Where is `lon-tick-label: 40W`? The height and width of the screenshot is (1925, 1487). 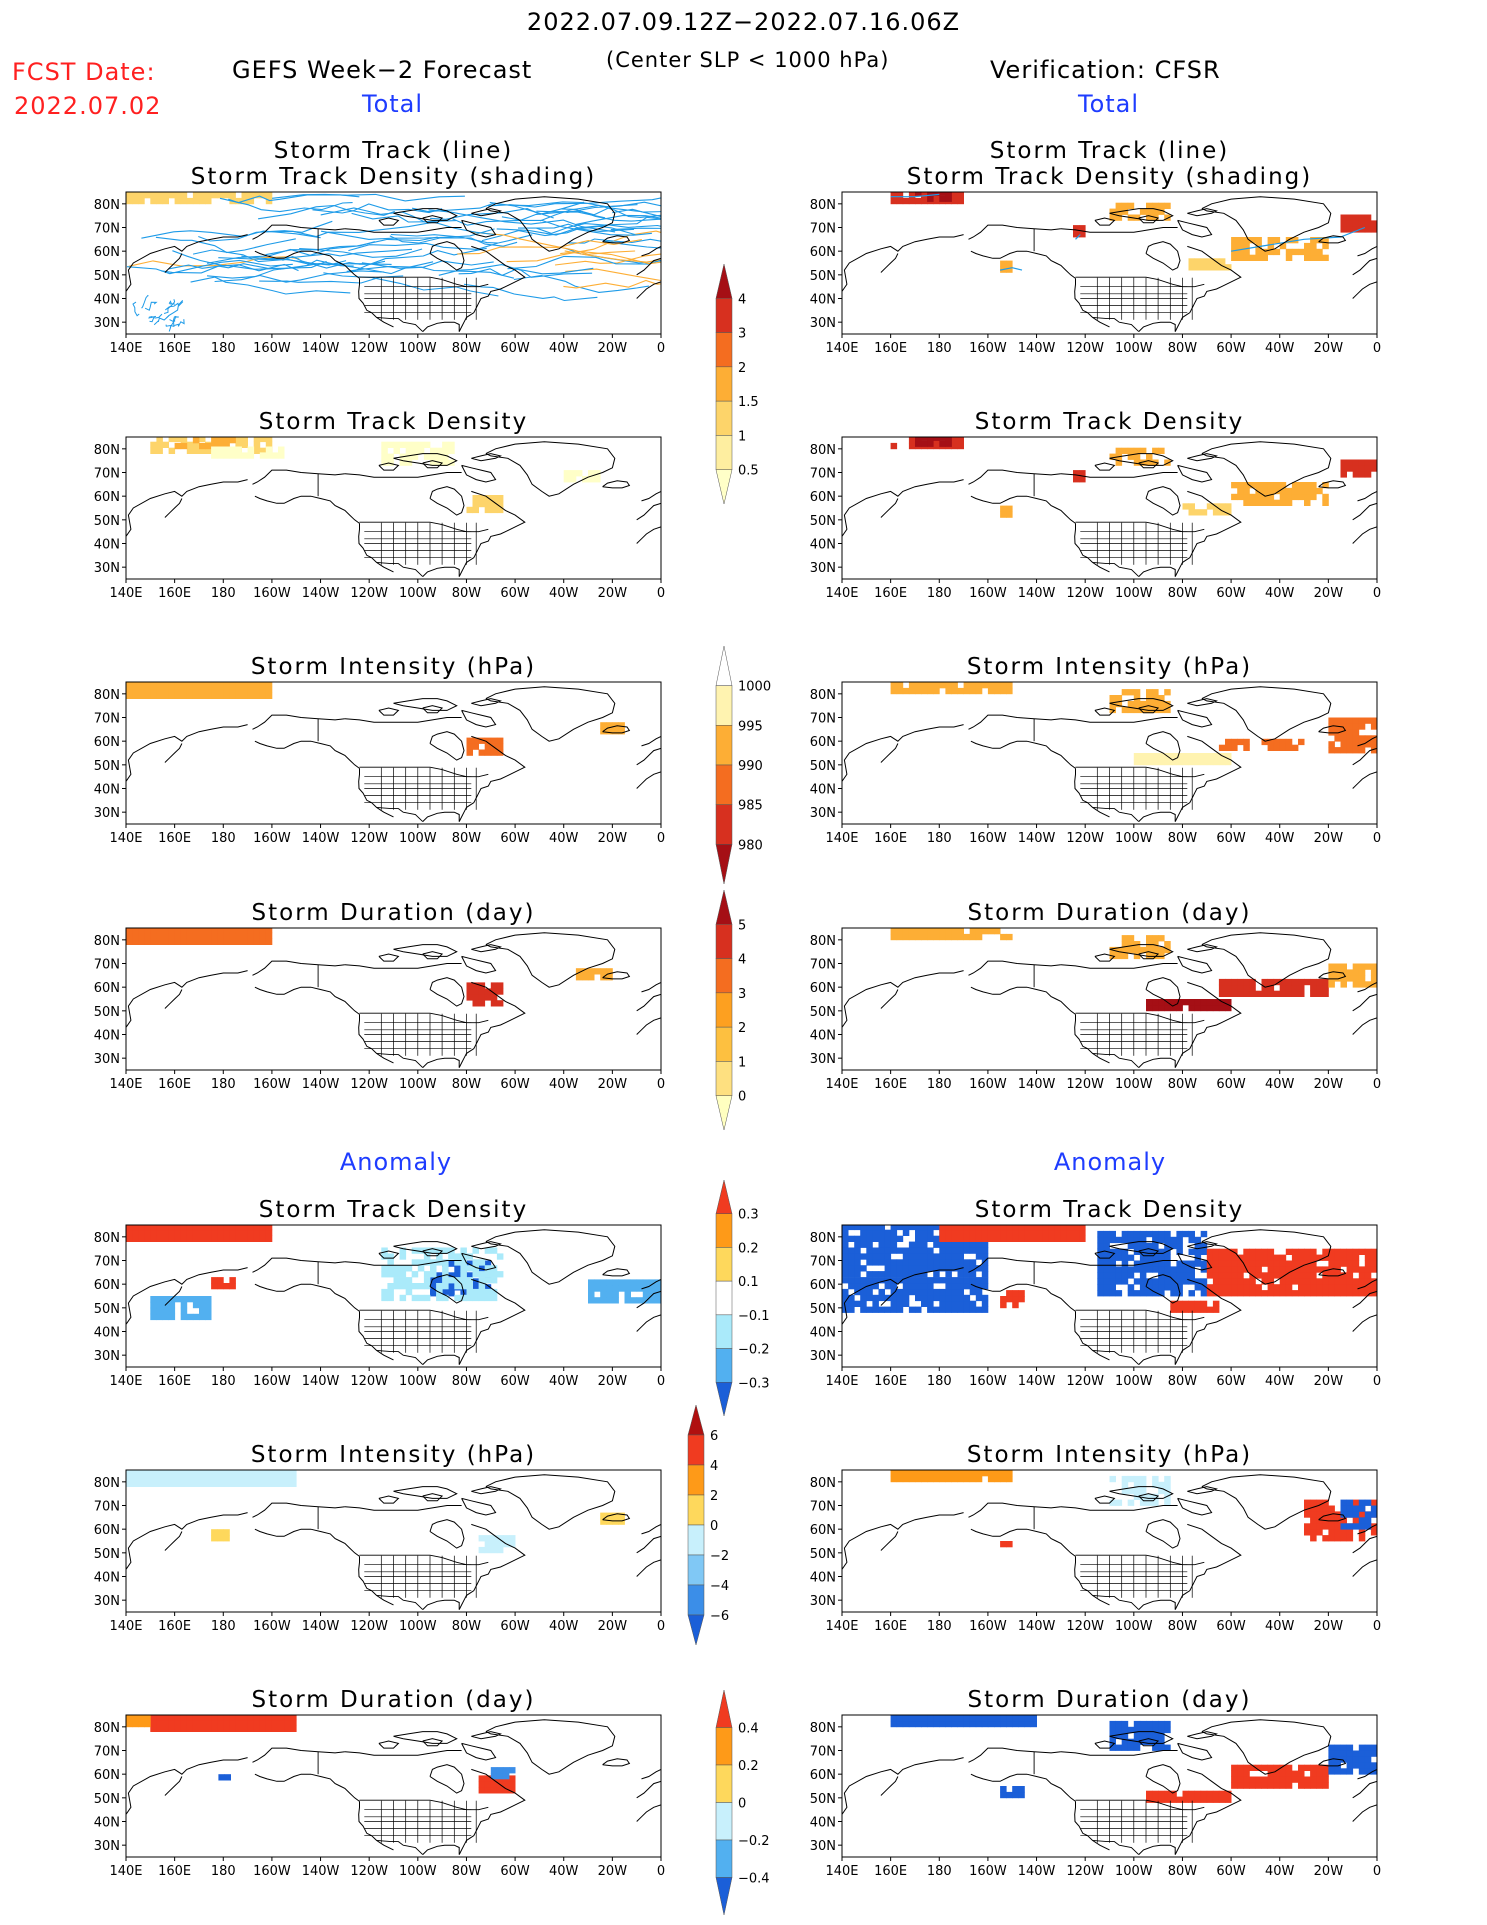 lon-tick-label: 40W is located at coordinates (564, 348).